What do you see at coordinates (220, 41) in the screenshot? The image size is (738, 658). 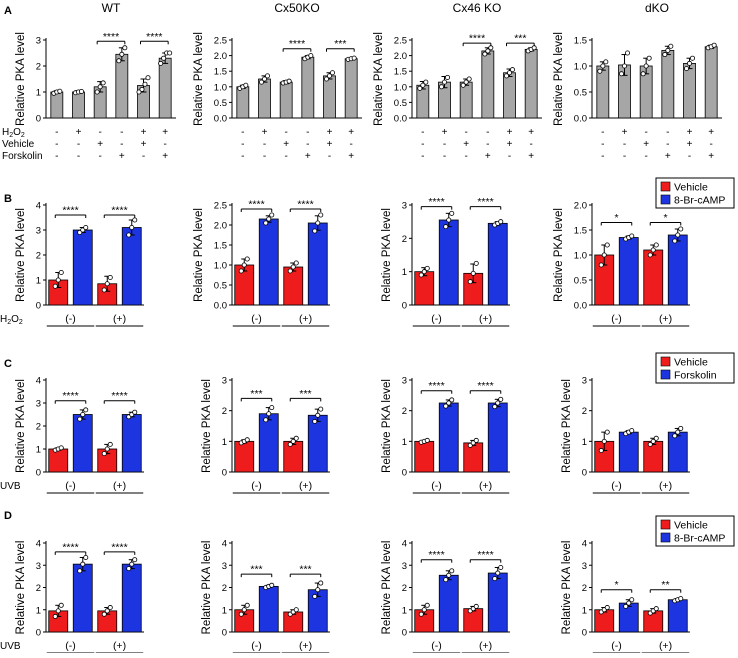 I see `y-tick-label: 2.5` at bounding box center [220, 41].